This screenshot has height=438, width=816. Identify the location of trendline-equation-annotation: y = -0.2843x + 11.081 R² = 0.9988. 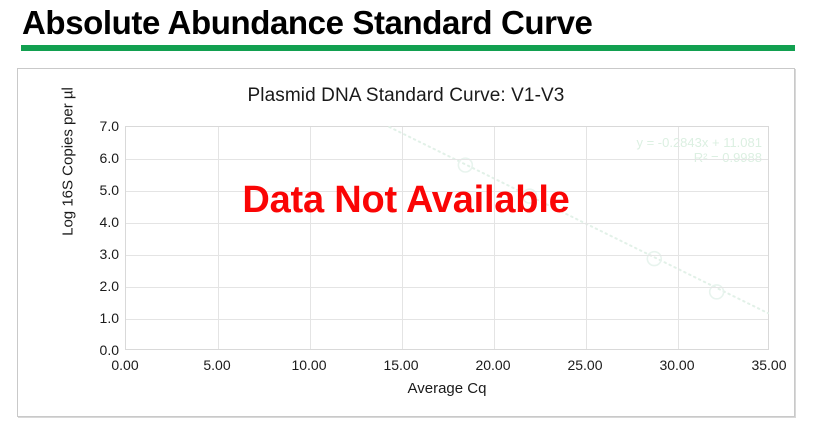
(699, 150).